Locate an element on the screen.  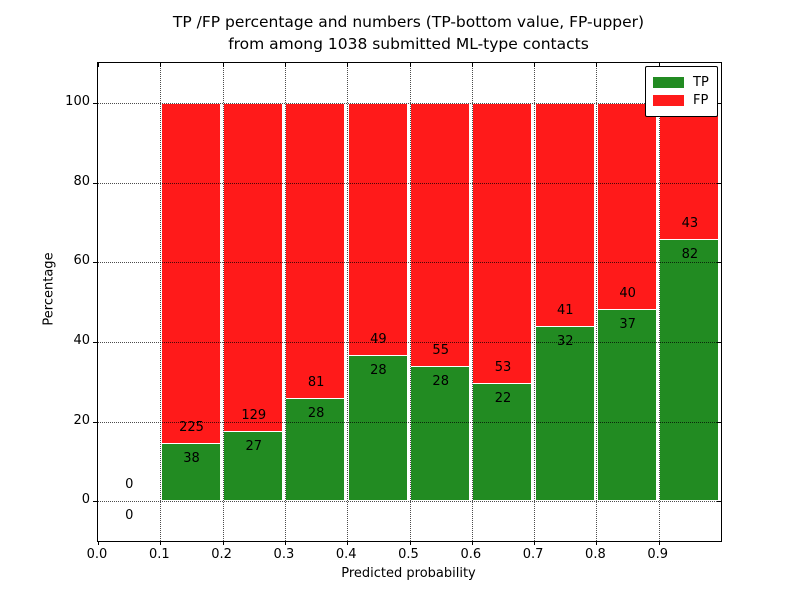
y-tick-label: 20 is located at coordinates (81, 420).